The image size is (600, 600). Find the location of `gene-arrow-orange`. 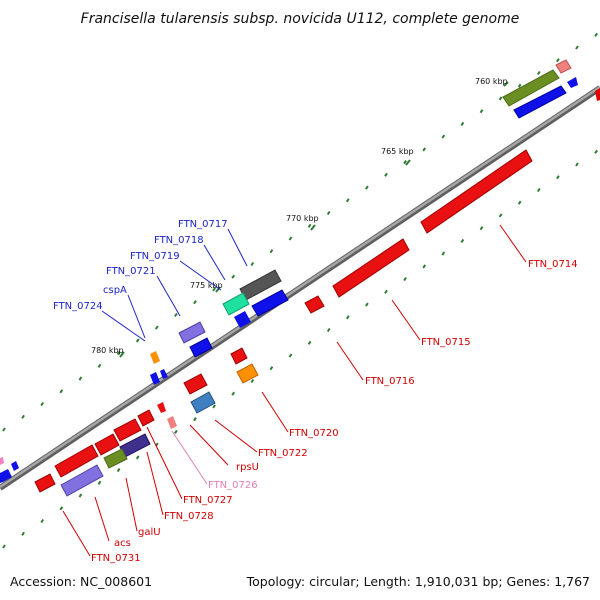

gene-arrow-orange is located at coordinates (155, 357).